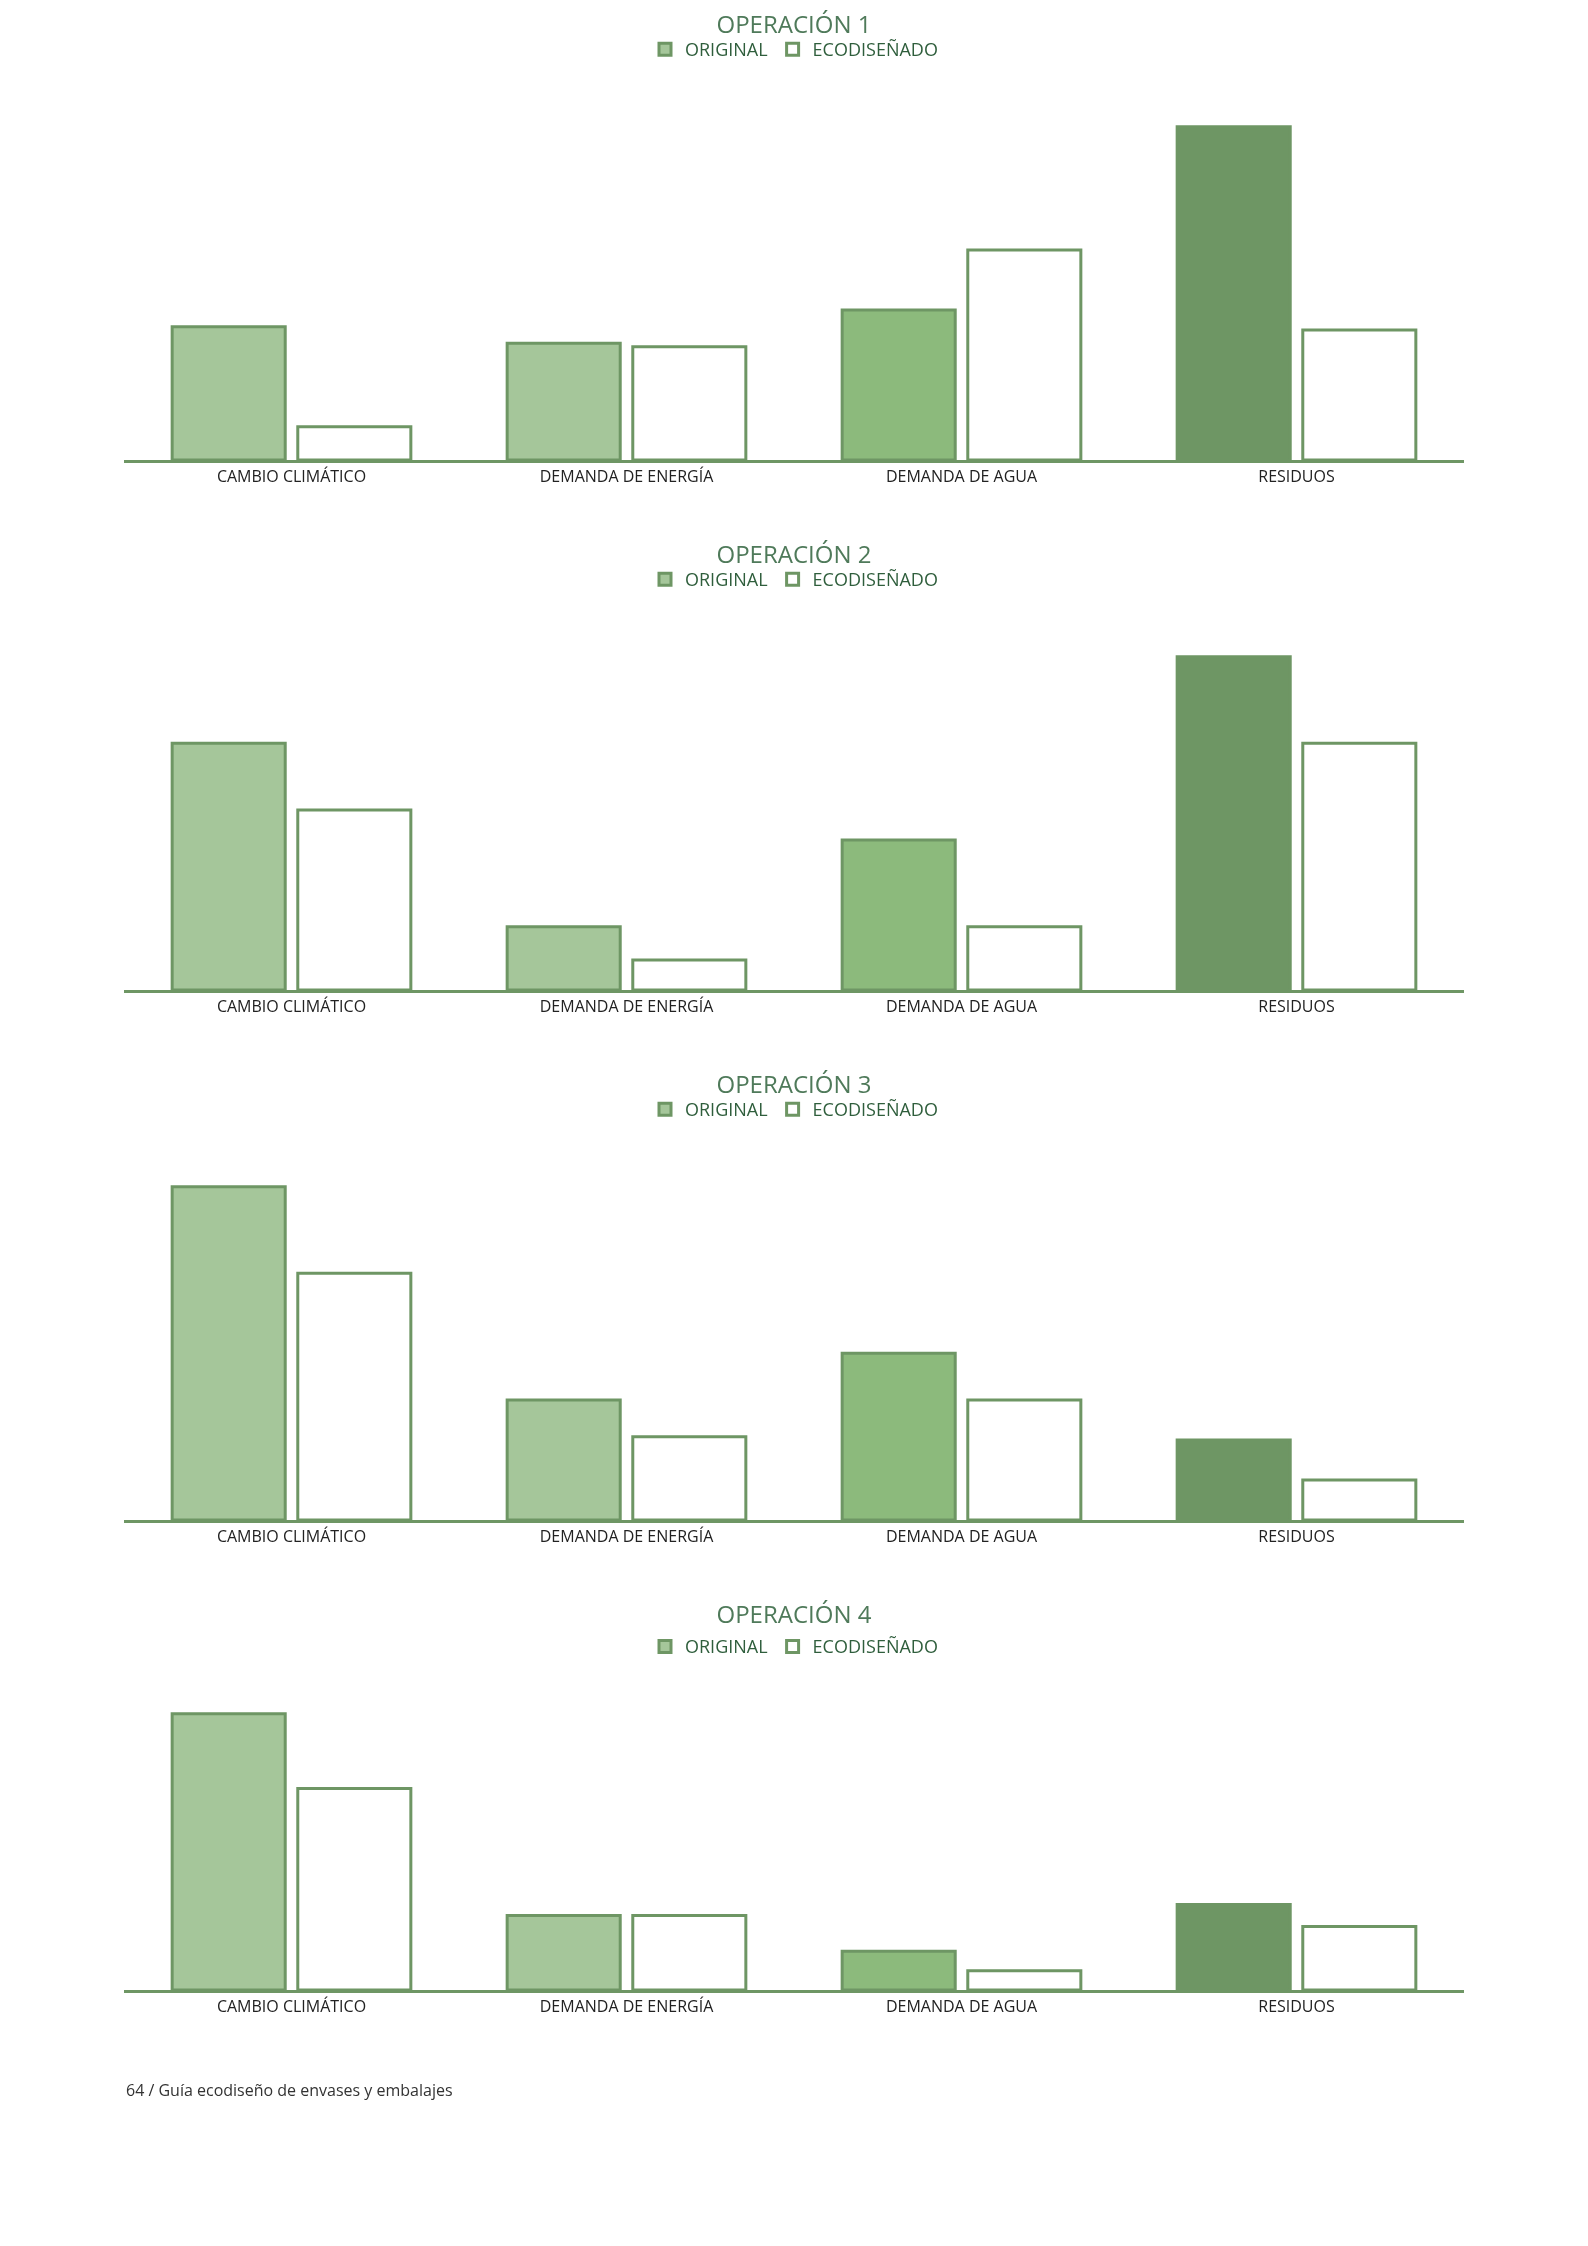 This screenshot has width=1588, height=2246. What do you see at coordinates (794, 553) in the screenshot?
I see `chart-title: OPERACIÓN 2` at bounding box center [794, 553].